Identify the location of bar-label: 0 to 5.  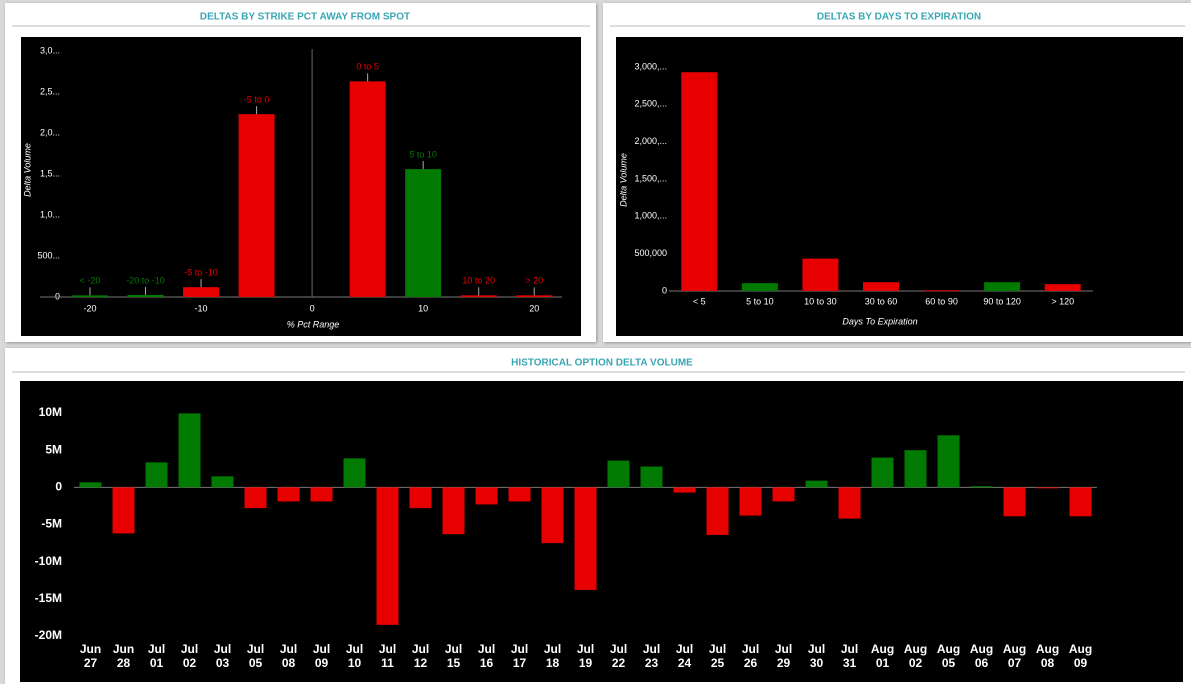
(367, 67).